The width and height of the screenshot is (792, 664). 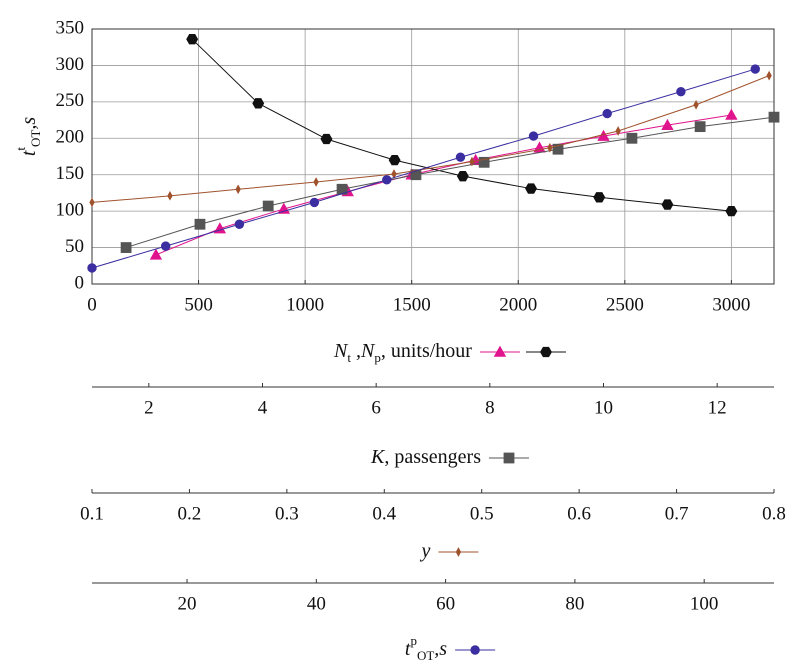 What do you see at coordinates (198, 304) in the screenshot?
I see `x-tick-label: 500` at bounding box center [198, 304].